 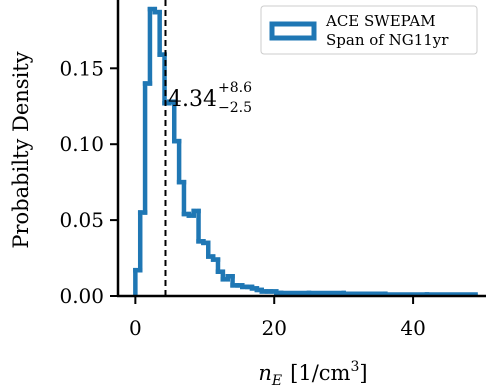 I want to click on median-annotation: 4.34 +8.6 −2.5, so click(x=210, y=98).